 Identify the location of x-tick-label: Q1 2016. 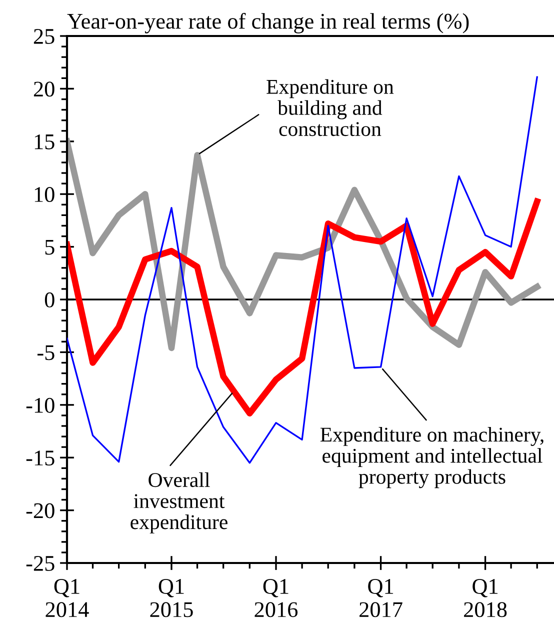
(276, 598).